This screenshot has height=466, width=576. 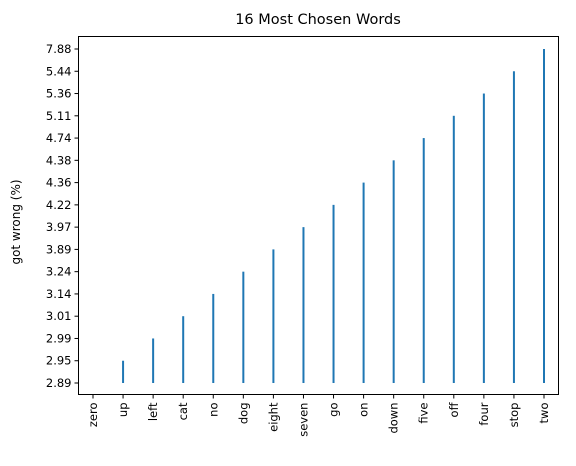 I want to click on bar-two, so click(x=544, y=216).